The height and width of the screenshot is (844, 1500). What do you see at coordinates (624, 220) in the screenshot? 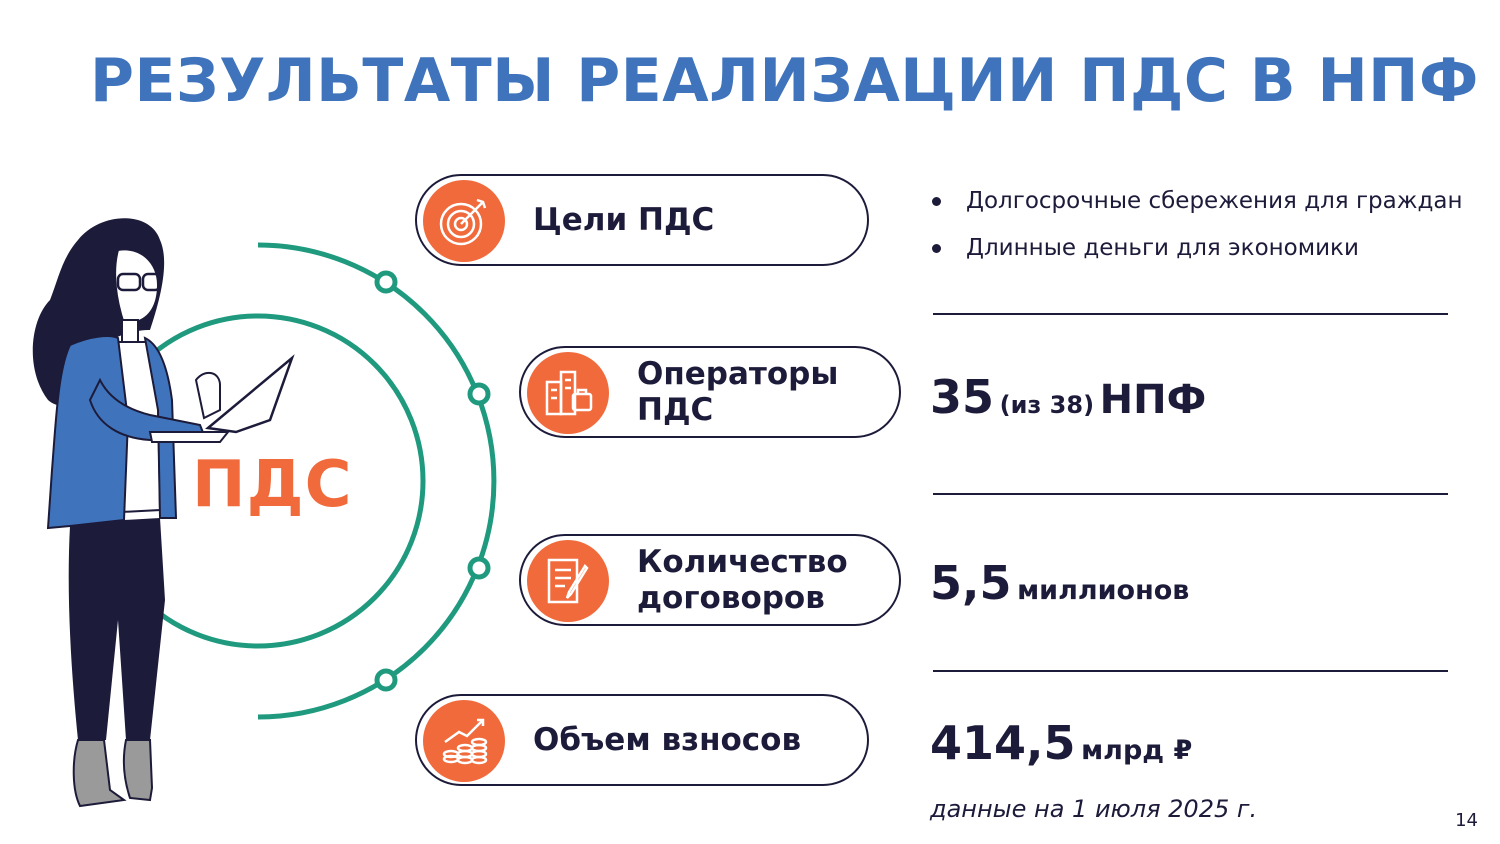
I see `card-label: Цели ПДС` at bounding box center [624, 220].